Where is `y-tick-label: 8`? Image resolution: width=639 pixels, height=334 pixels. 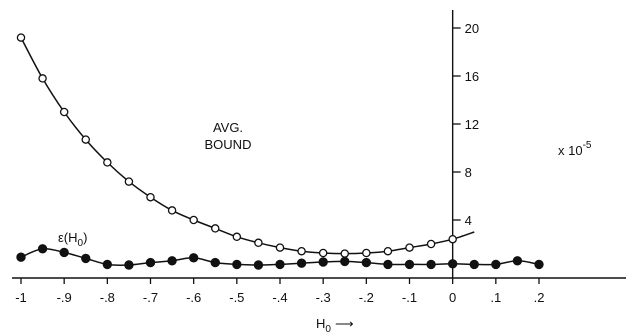
y-tick-label: 8 is located at coordinates (468, 172).